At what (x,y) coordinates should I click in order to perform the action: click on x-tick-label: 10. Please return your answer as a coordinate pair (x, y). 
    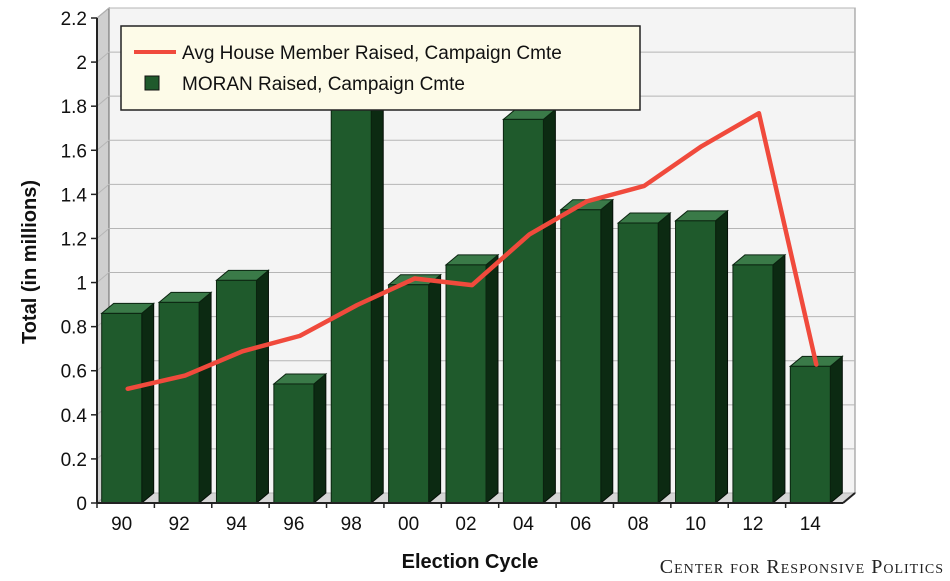
    Looking at the image, I should click on (695, 524).